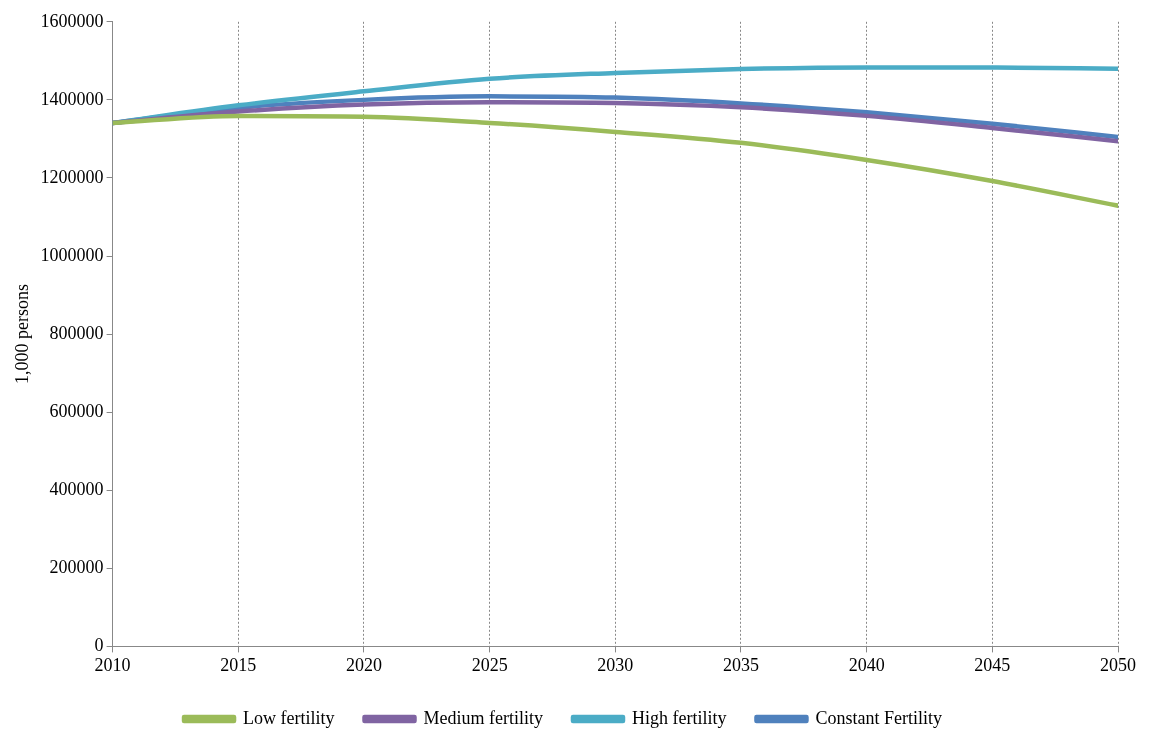 This screenshot has height=742, width=1154. I want to click on legend-label: High fertility, so click(679, 717).